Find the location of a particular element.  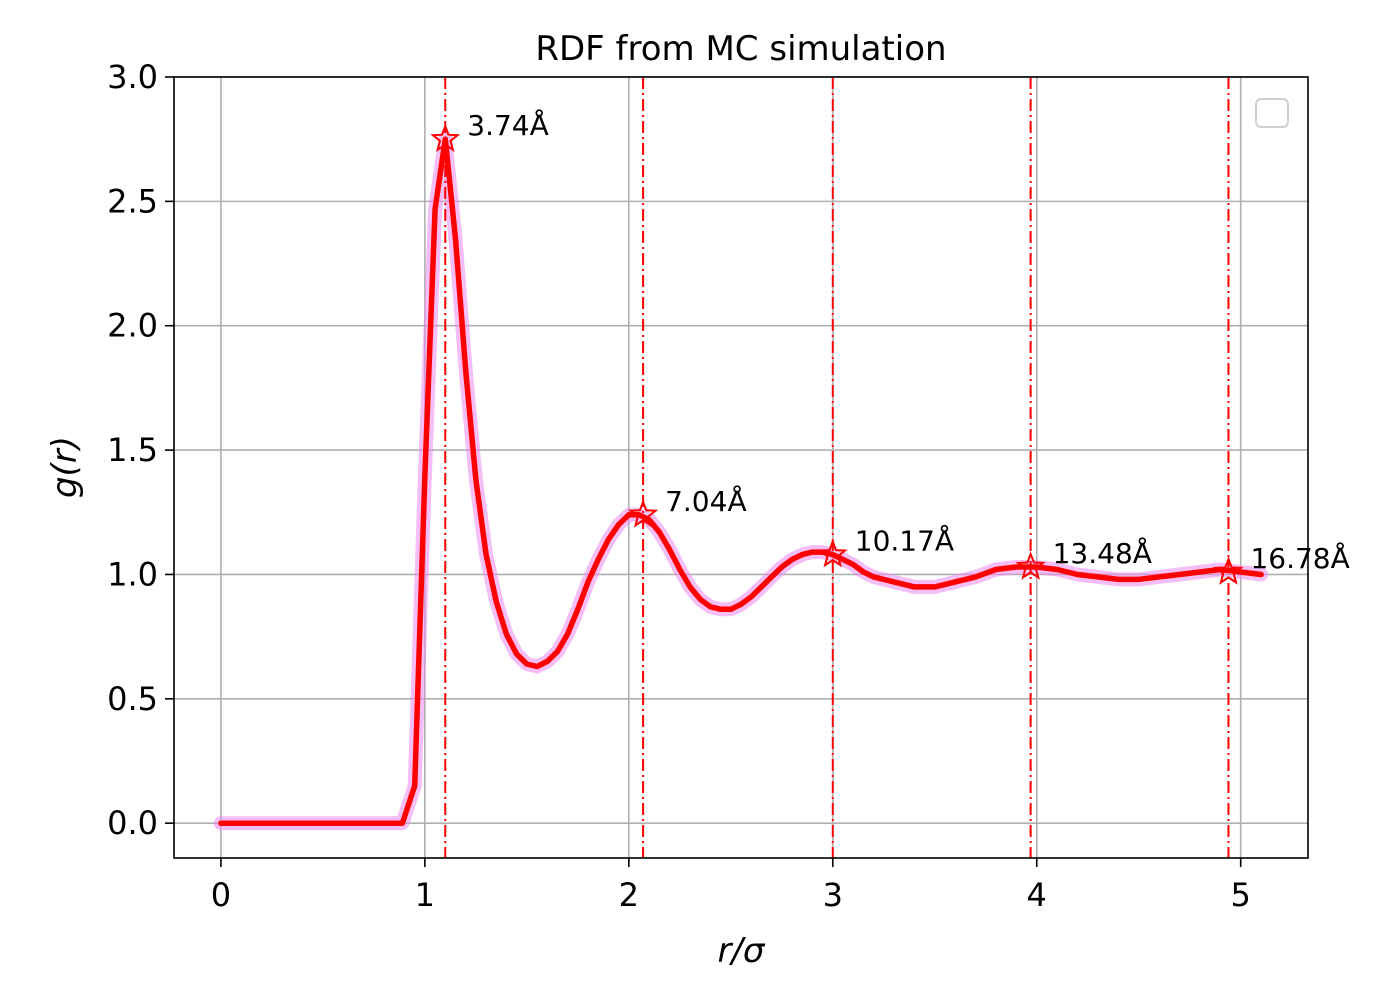

y-tick-label: 0.0 is located at coordinates (132, 823).